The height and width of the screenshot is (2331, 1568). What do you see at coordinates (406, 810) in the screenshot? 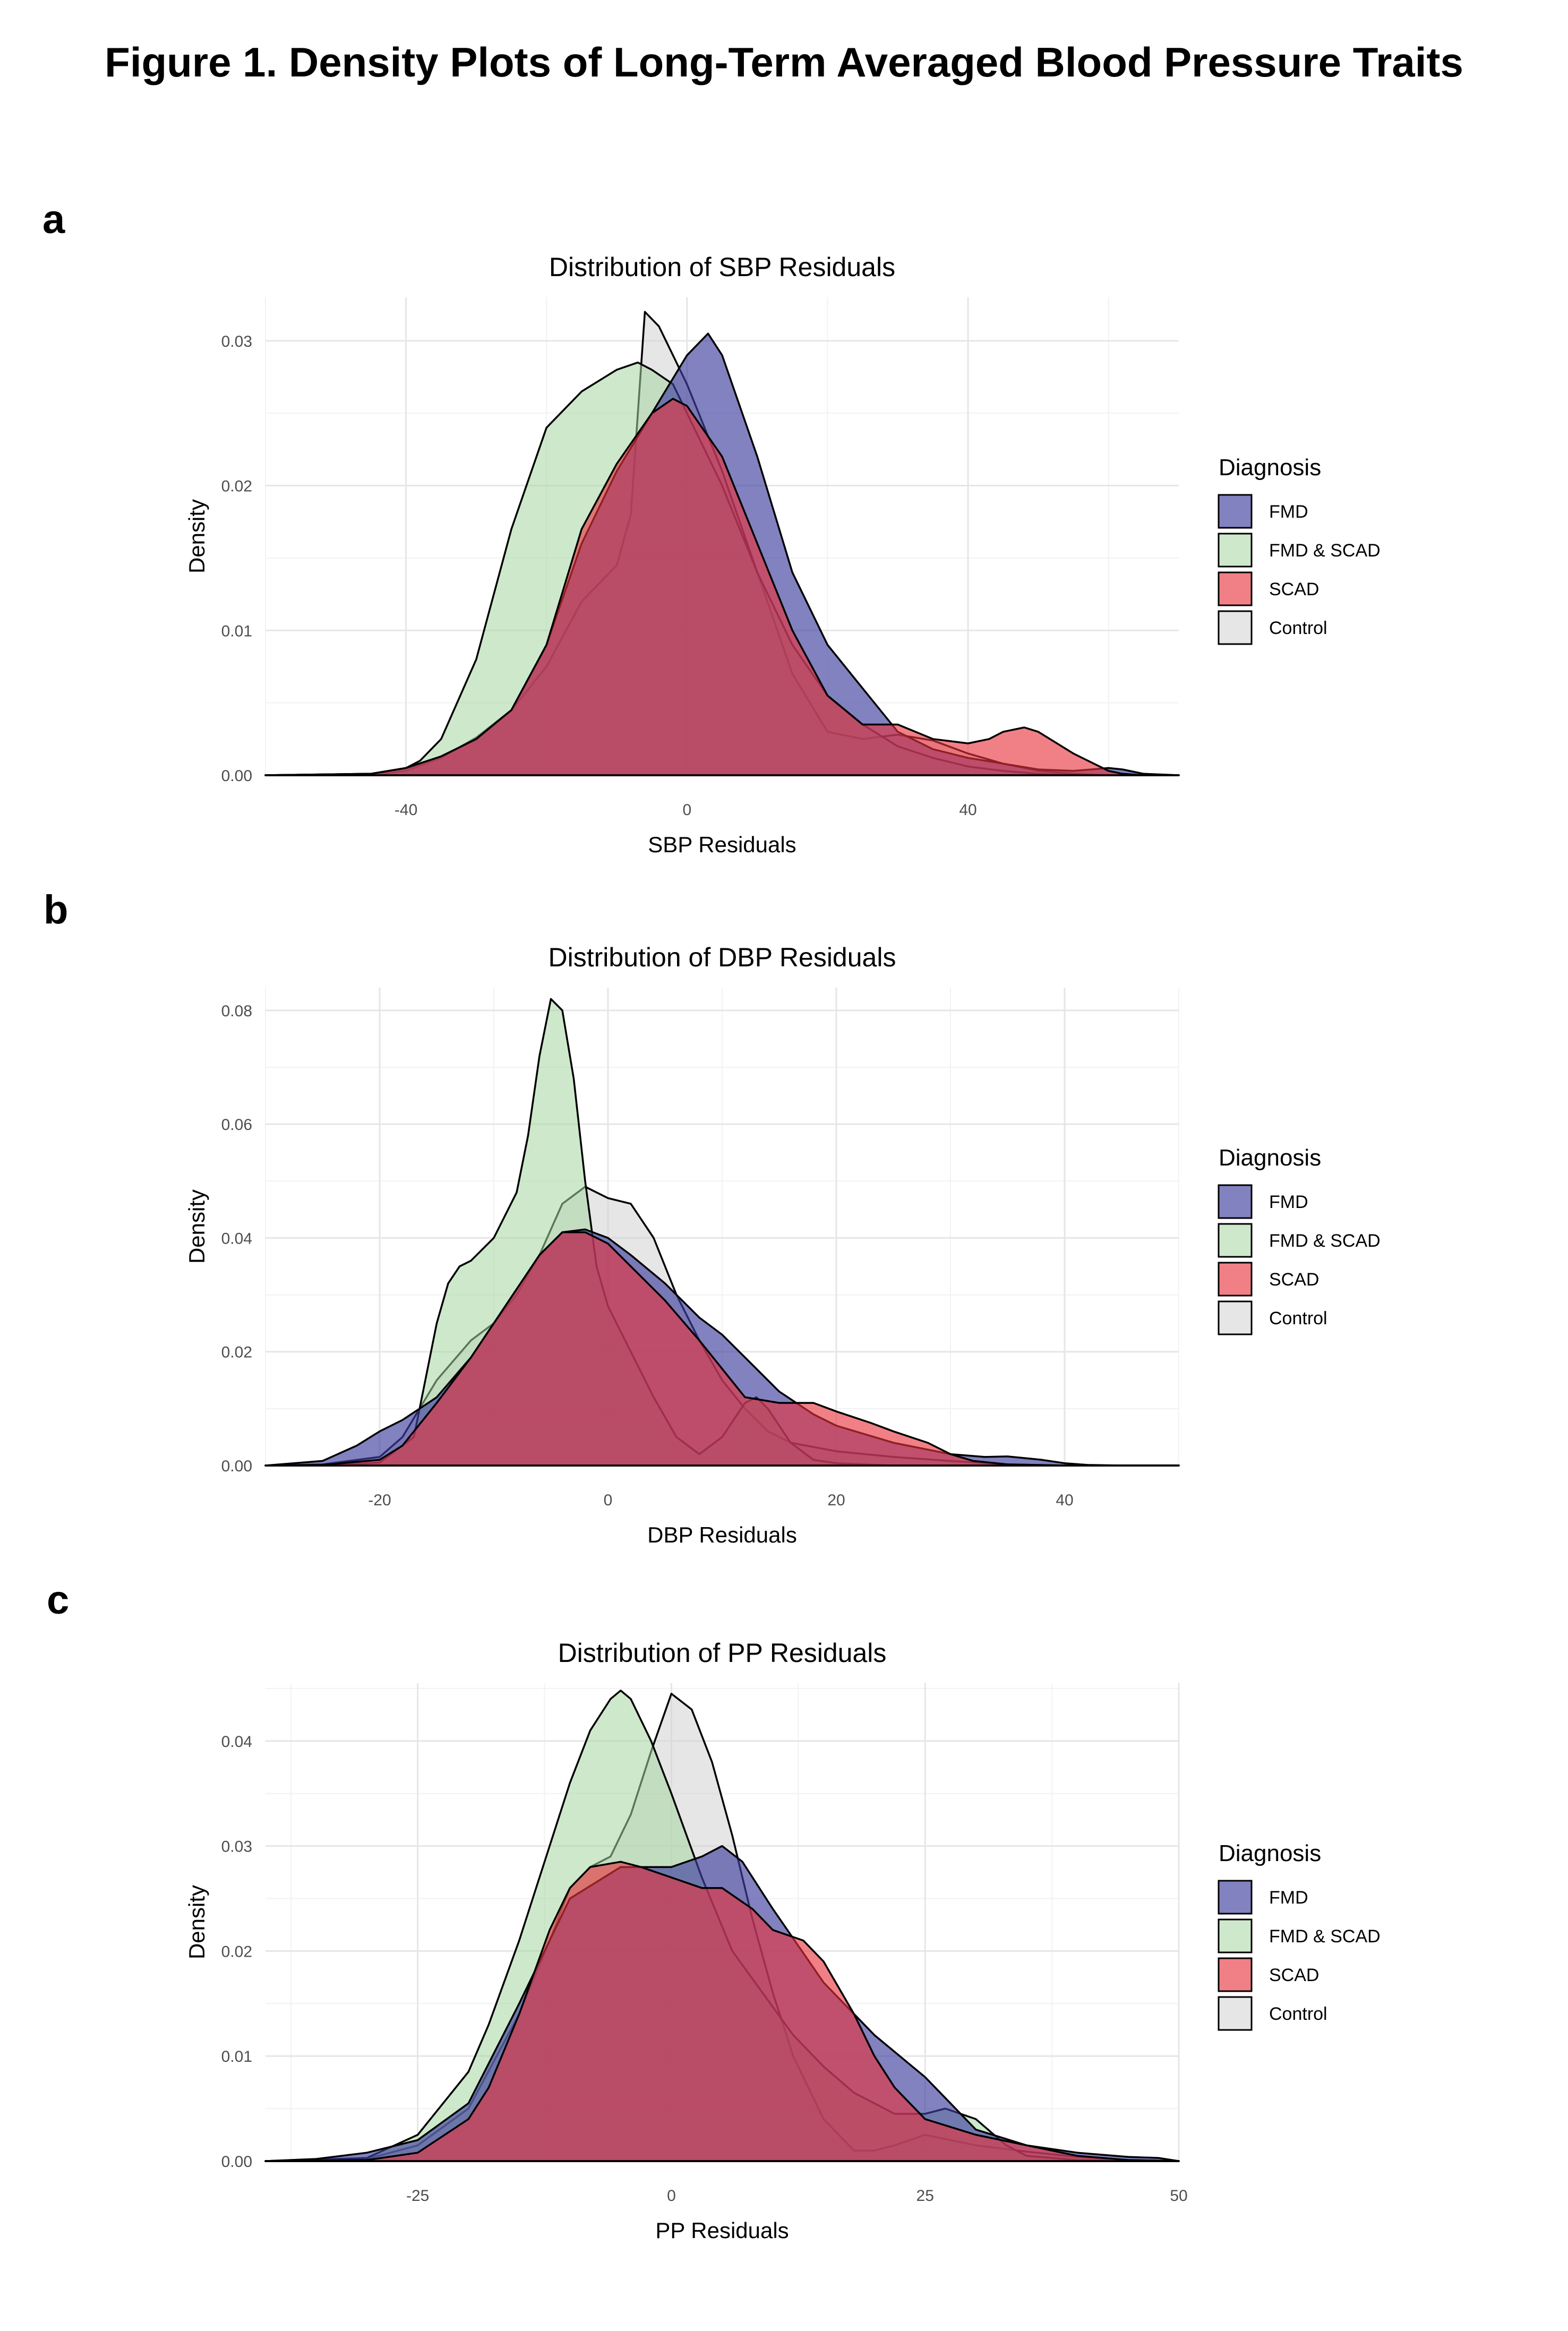
I see `x-tick-label: -40` at bounding box center [406, 810].